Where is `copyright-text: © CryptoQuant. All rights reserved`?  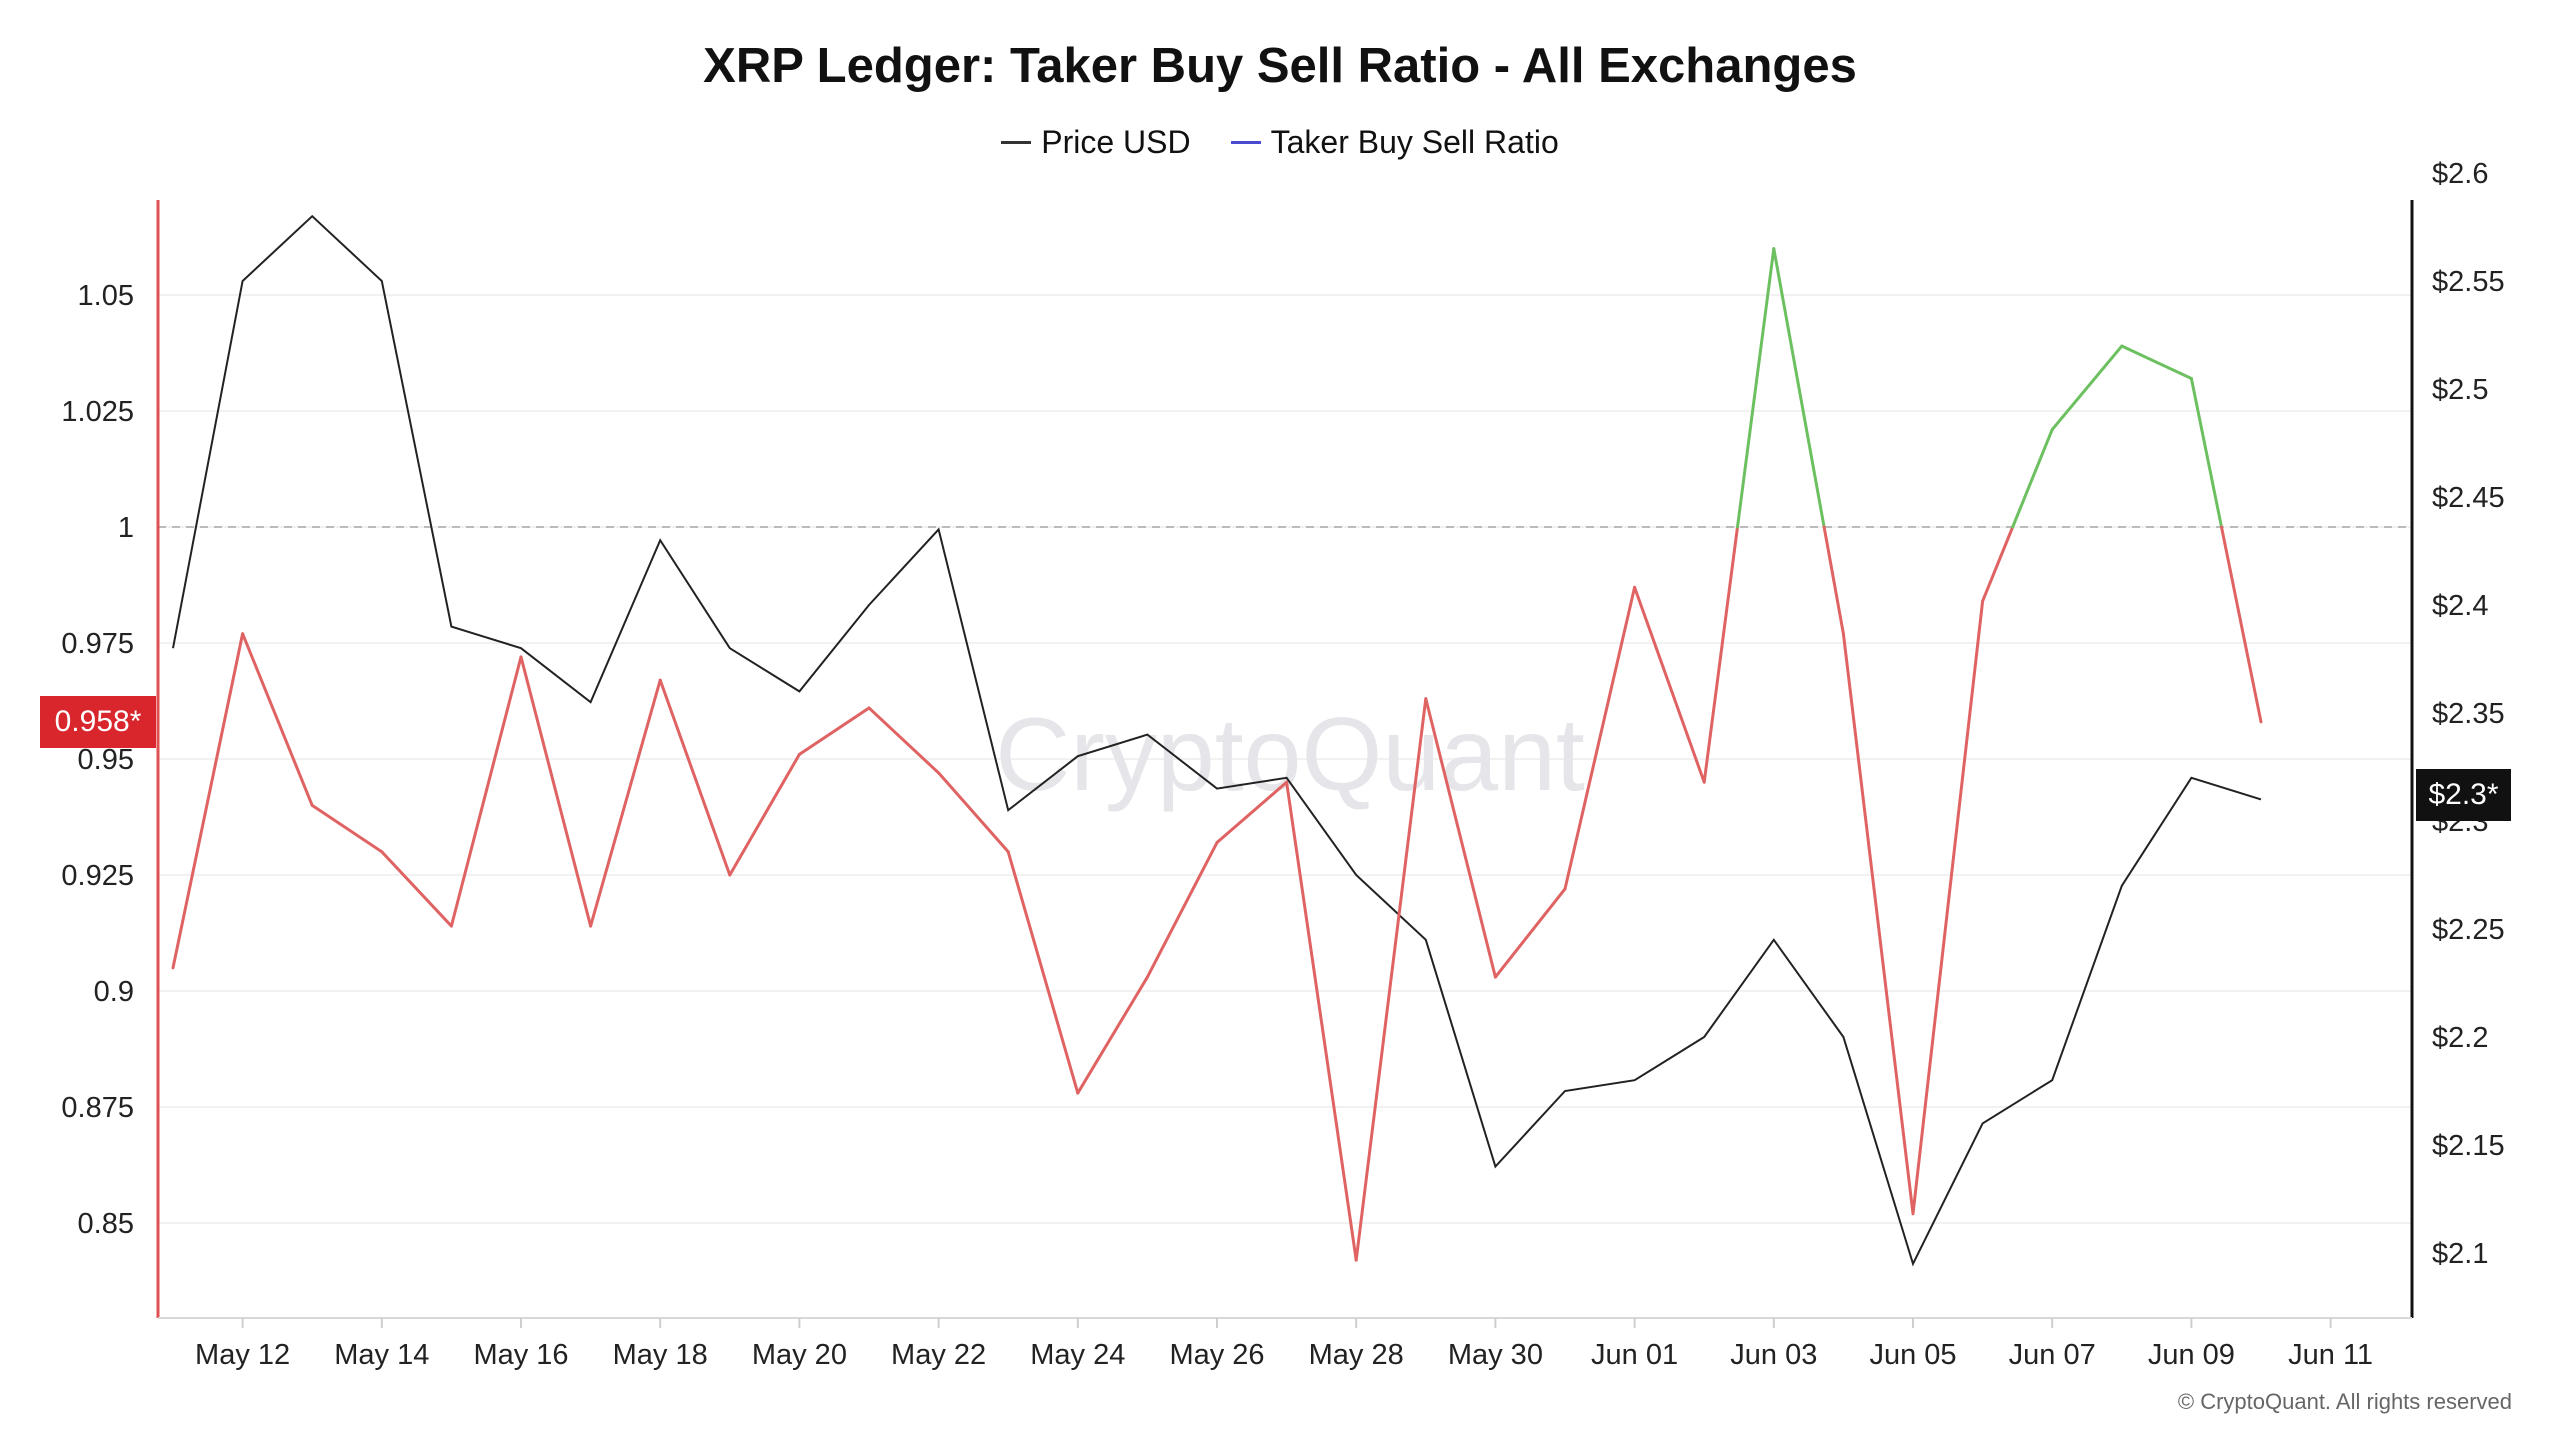 copyright-text: © CryptoQuant. All rights reserved is located at coordinates (2344, 1401).